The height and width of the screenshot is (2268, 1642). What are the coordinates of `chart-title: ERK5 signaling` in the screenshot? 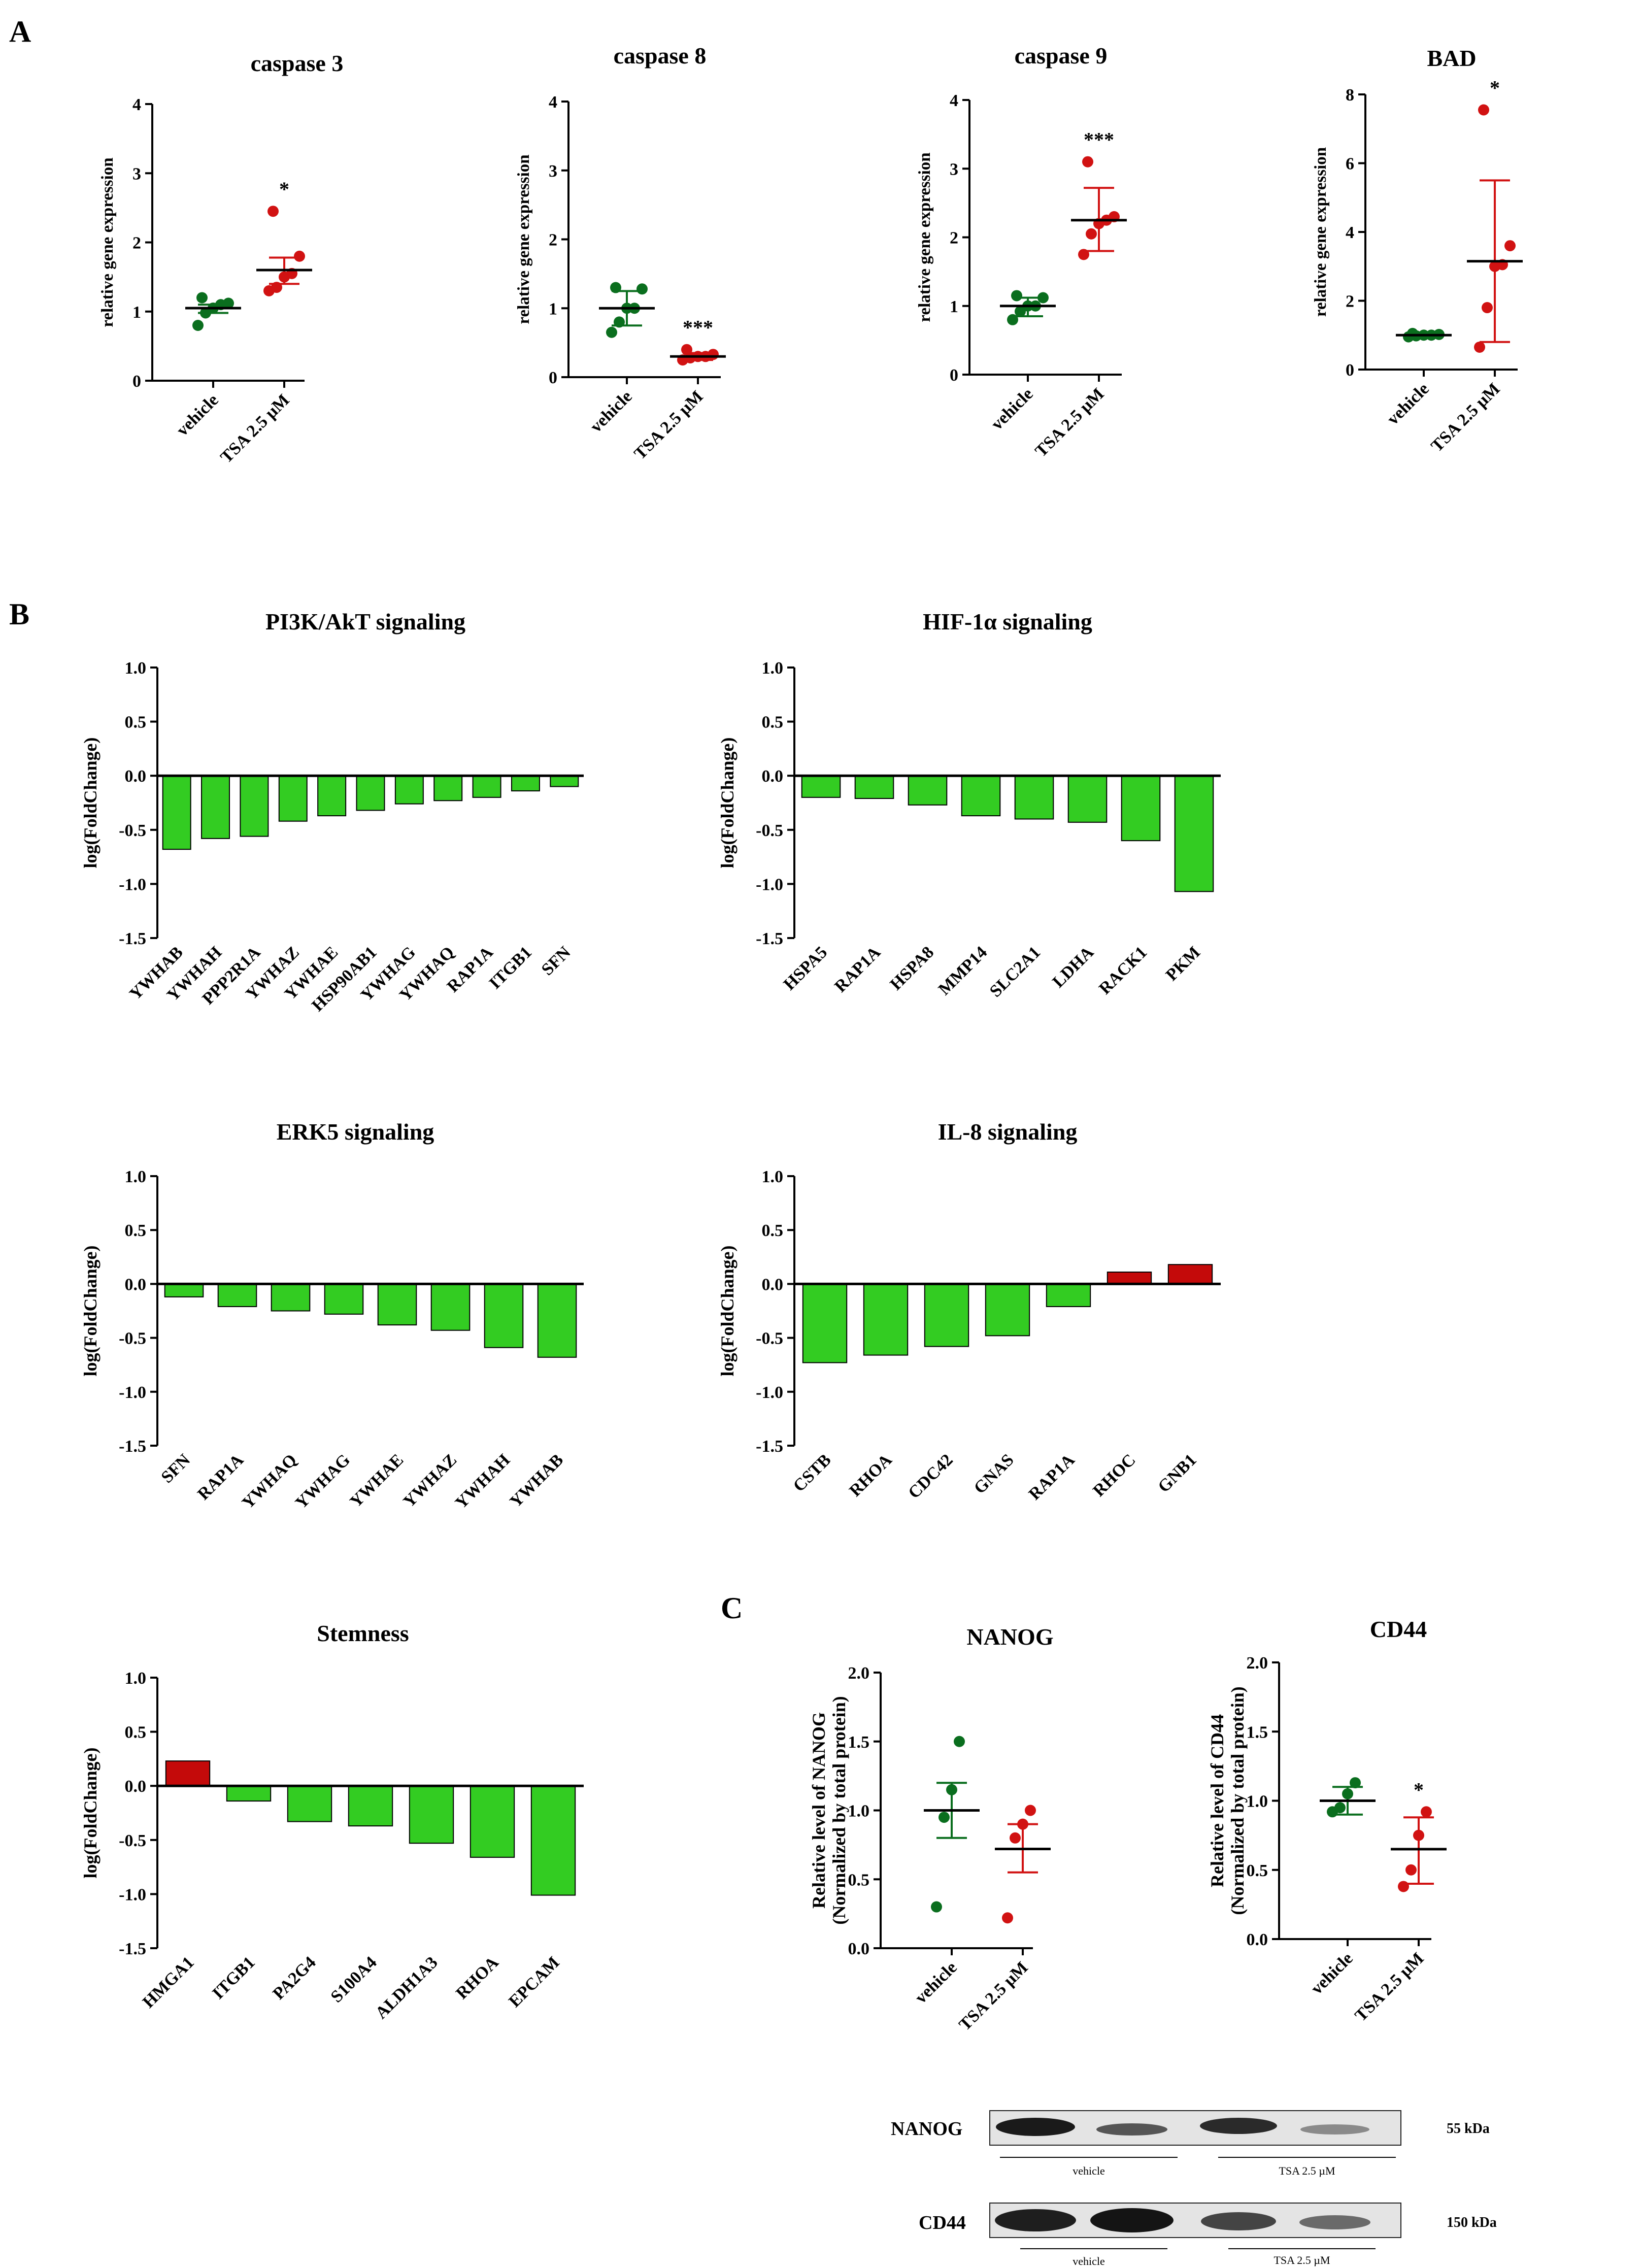 It's located at (355, 1132).